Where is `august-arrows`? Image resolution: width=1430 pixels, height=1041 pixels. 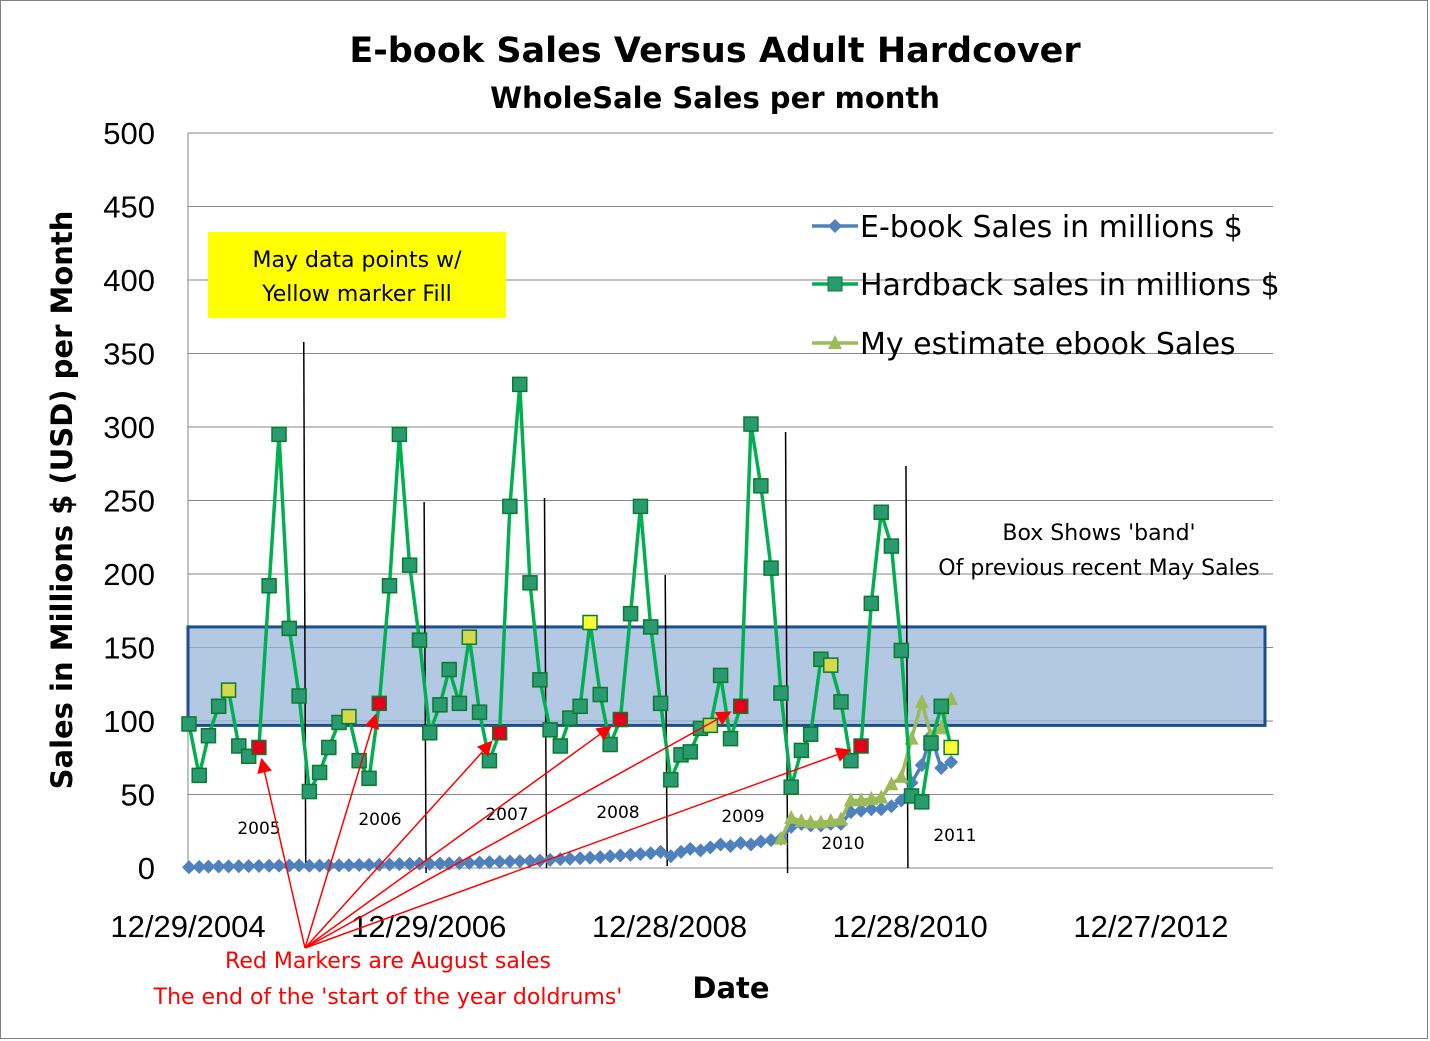
august-arrows is located at coordinates (554, 830).